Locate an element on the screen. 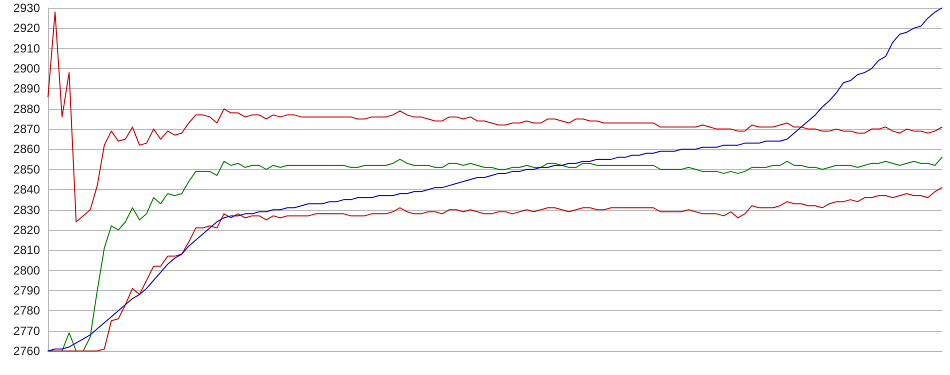 This screenshot has width=950, height=375. y-tick-label: 2820 is located at coordinates (26, 229).